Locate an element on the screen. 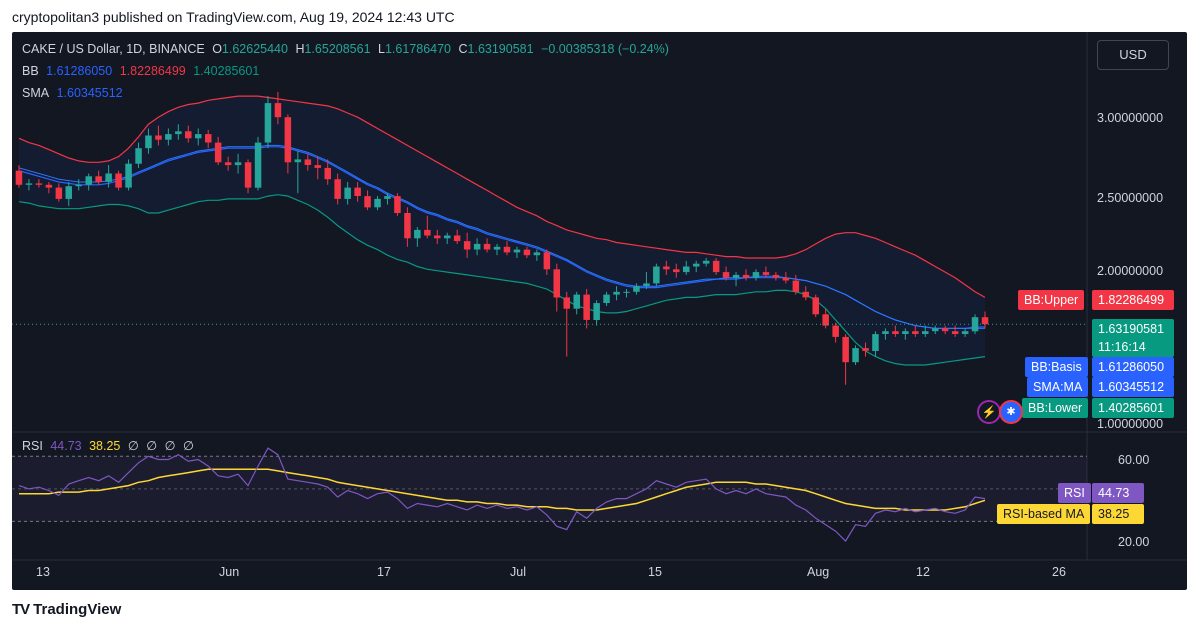 This screenshot has height=632, width=1200. sma-legend: SMA 1.60345512 is located at coordinates (74, 93).